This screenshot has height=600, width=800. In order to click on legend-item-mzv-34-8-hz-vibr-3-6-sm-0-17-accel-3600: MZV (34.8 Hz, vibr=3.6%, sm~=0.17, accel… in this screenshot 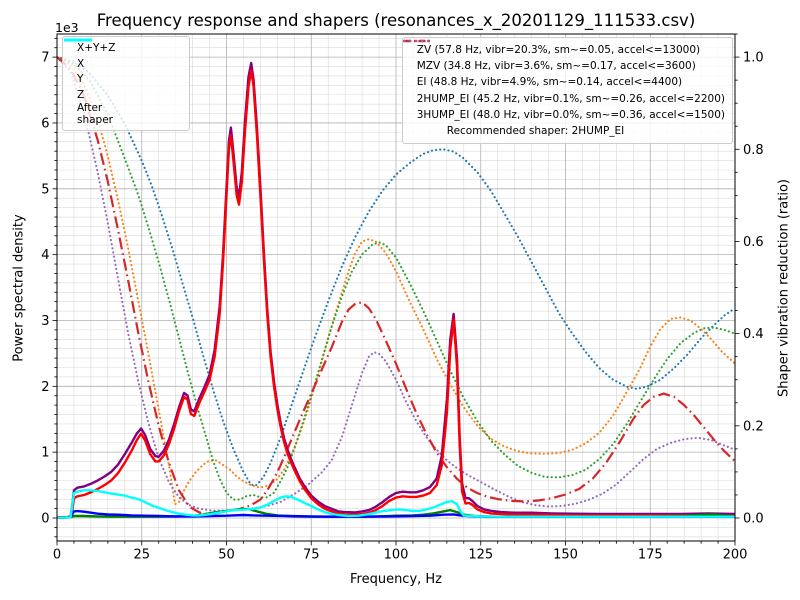, I will do `click(563, 56)`.